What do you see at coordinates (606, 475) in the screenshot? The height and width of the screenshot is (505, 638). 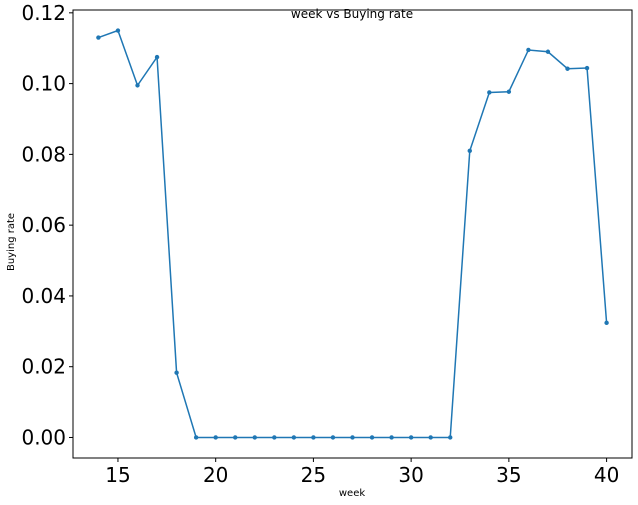 I see `x-tick-label: 40` at bounding box center [606, 475].